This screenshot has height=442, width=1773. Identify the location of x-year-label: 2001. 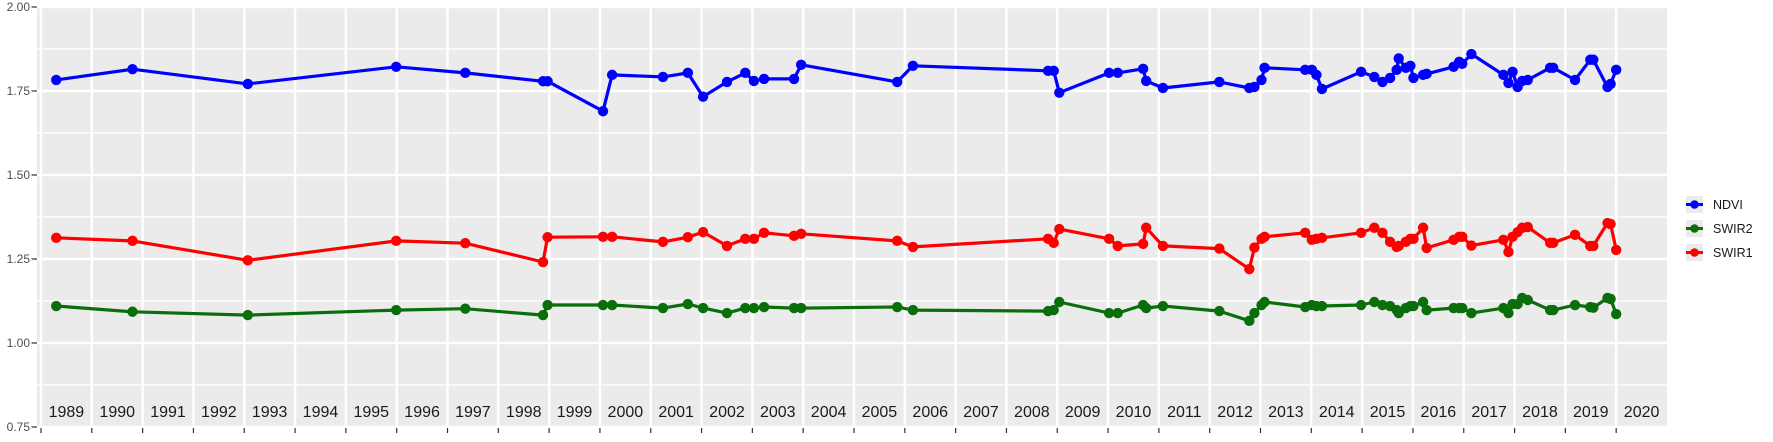
(676, 412).